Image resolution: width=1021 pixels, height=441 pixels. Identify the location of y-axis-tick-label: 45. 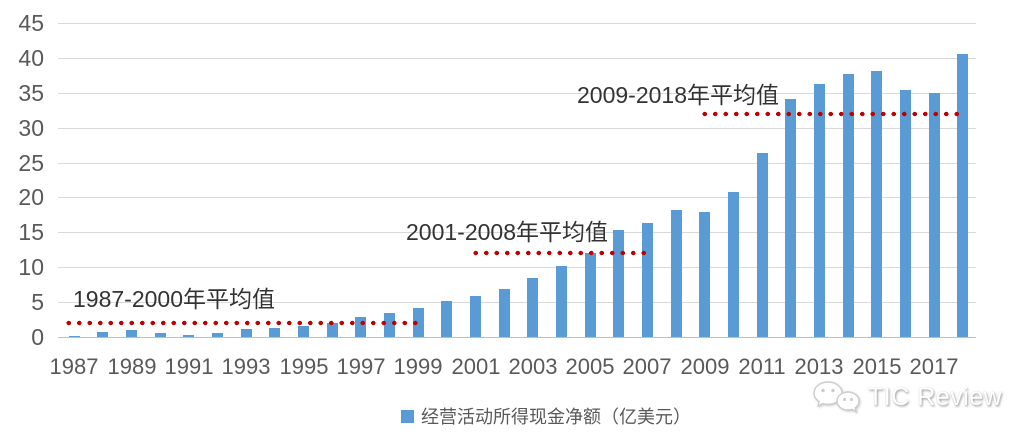
(31, 23).